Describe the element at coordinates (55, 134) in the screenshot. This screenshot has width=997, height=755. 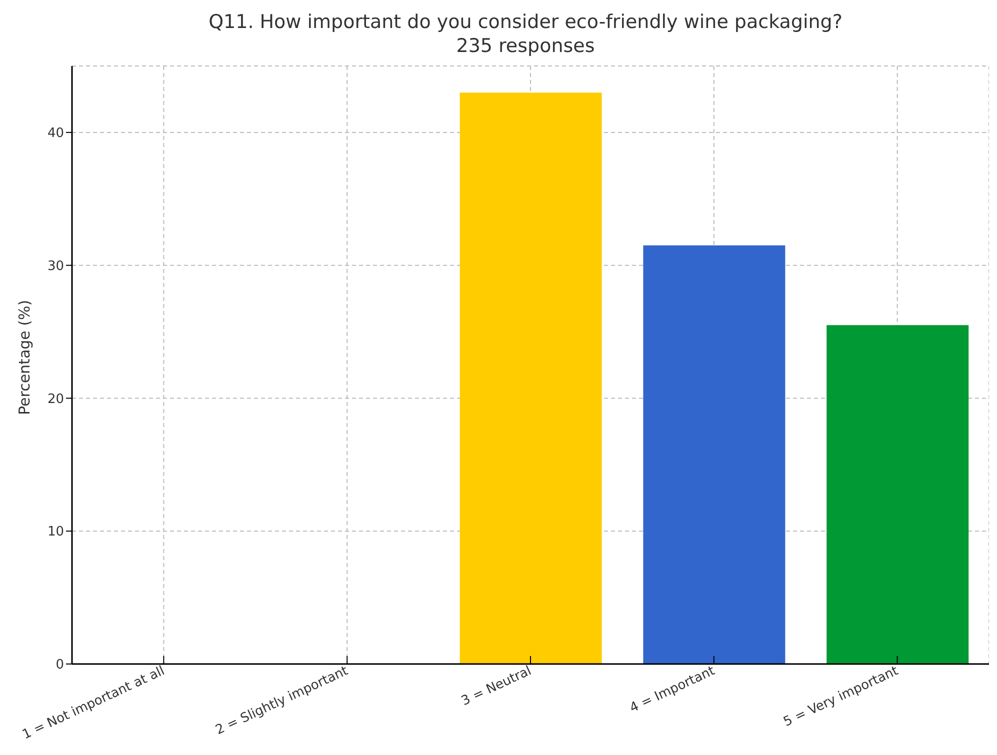
I see `y-tick-label: 40` at that location.